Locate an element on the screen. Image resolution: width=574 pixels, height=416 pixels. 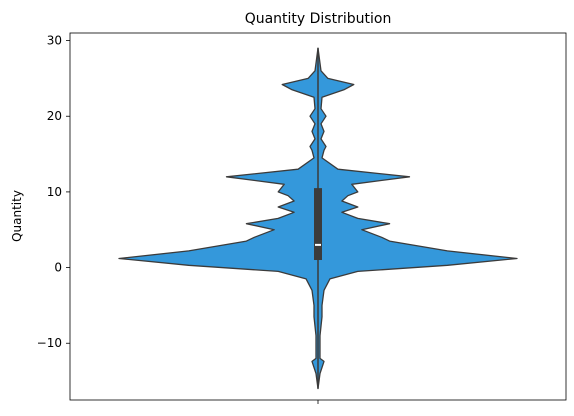
y-axis: 30 20 10 0 −10 is located at coordinates (53, 192).